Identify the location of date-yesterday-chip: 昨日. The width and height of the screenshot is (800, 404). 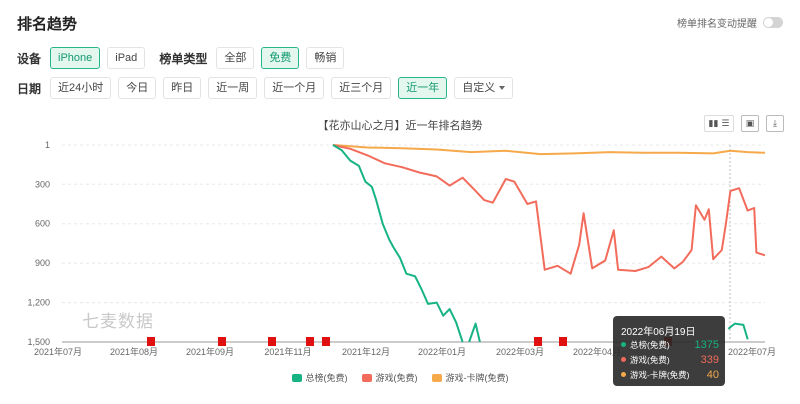
(182, 88).